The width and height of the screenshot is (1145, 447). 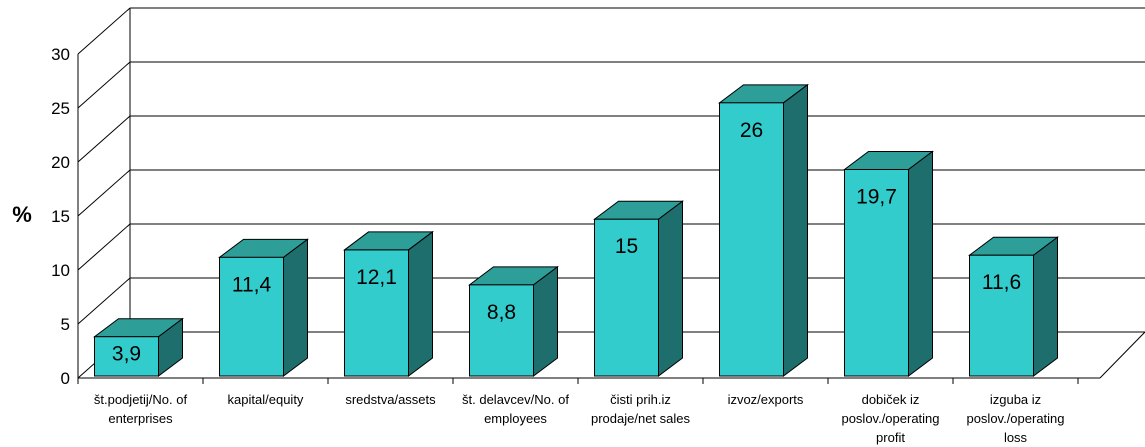 What do you see at coordinates (22, 214) in the screenshot?
I see `y-axis-title: %` at bounding box center [22, 214].